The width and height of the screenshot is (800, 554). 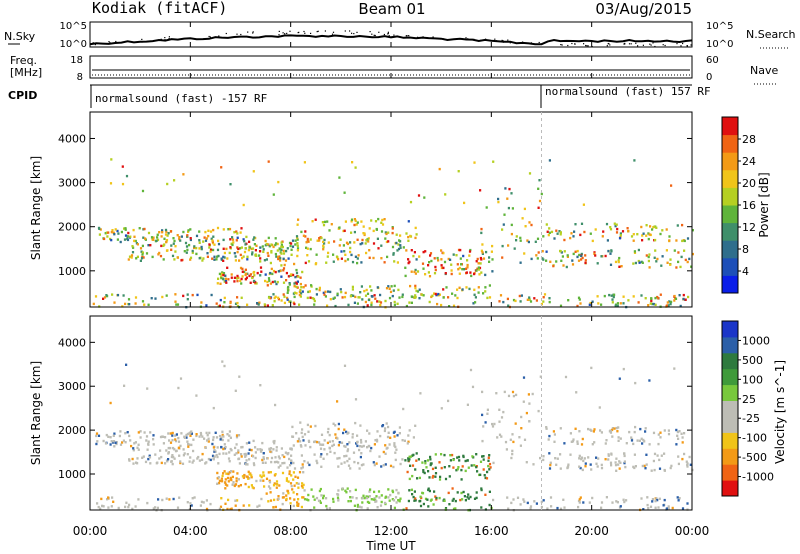 I want to click on noise-tick-bottom-left: 10^0, so click(x=73, y=44).